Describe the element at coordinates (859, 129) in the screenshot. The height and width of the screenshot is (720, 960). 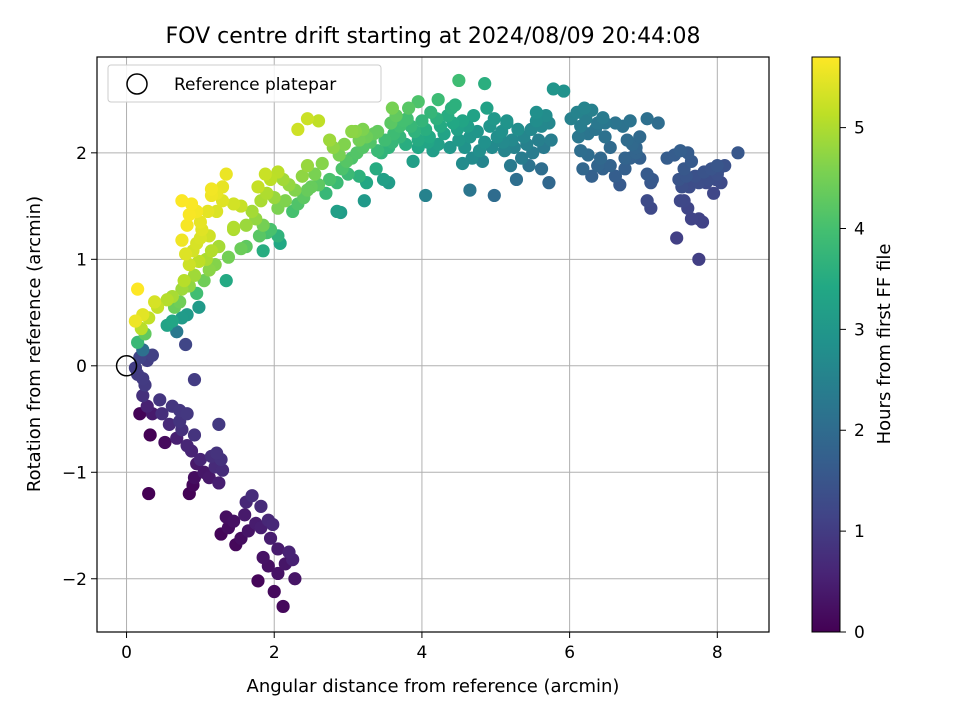
I see `colorbar-tick-label: 5` at that location.